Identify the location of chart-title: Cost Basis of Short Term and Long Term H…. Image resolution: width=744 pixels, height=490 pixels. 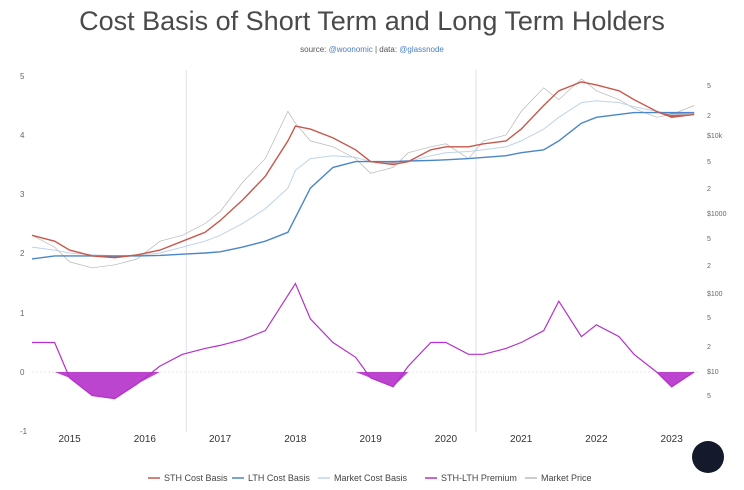
(372, 21).